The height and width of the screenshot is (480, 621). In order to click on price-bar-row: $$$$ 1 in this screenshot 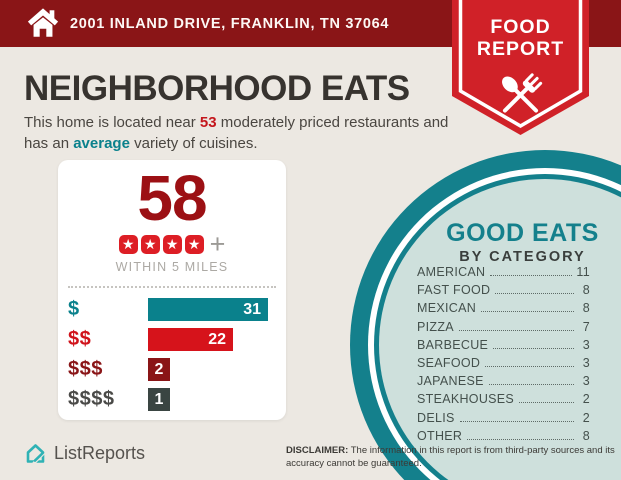, I will do `click(172, 399)`.